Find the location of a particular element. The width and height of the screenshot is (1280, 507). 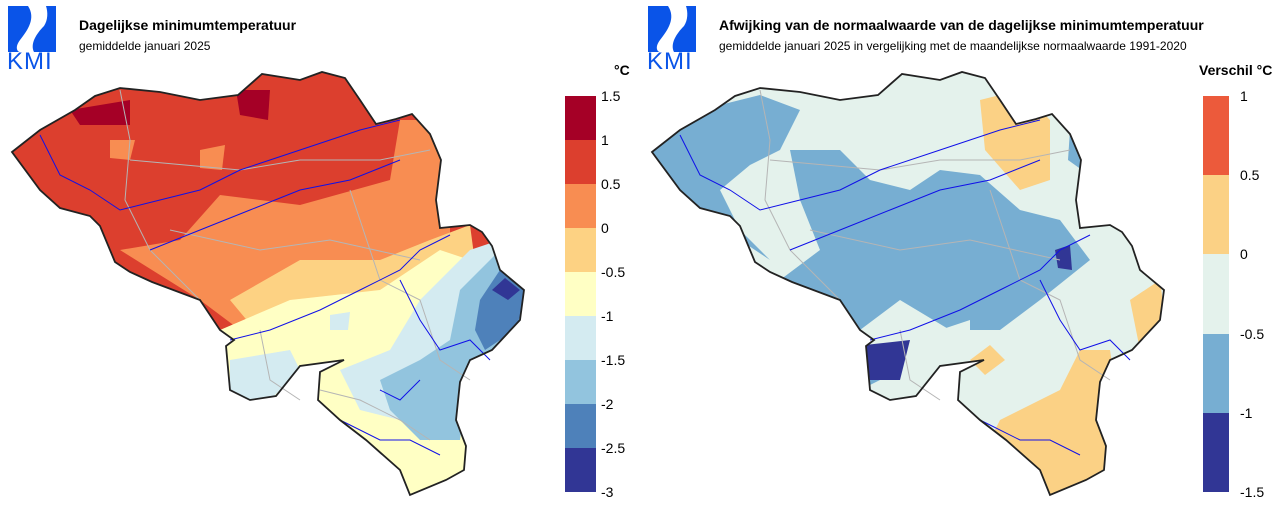

legend-label: 1.5 is located at coordinates (611, 96).